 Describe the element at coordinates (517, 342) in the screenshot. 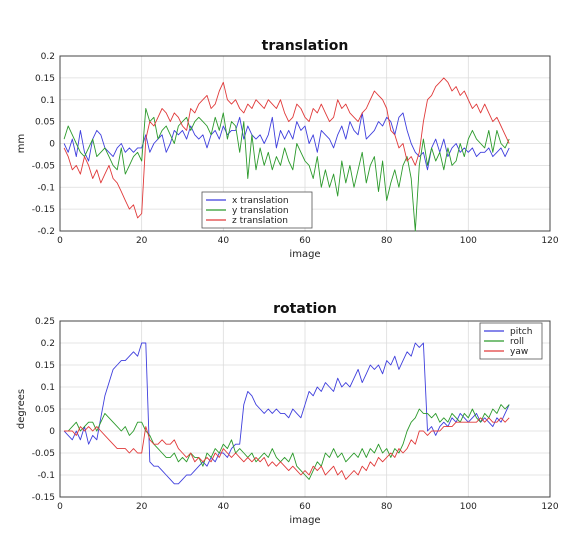

I see `legend-label: roll` at that location.